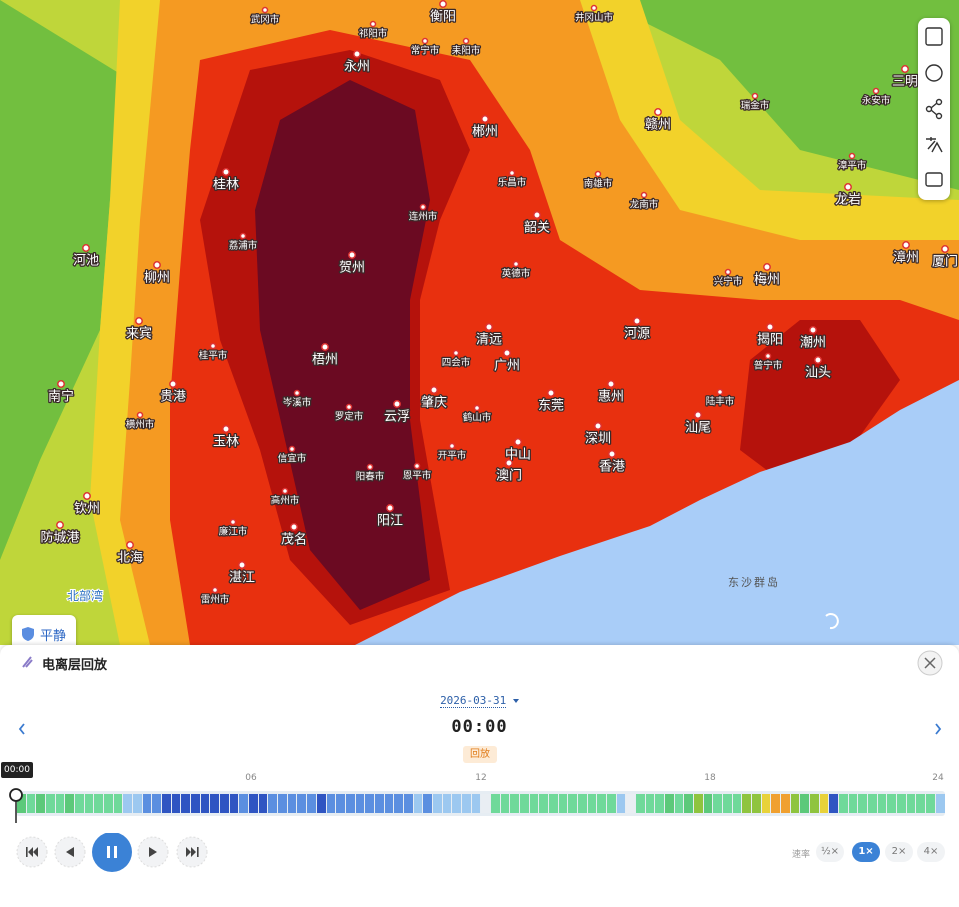 Image resolution: width=959 pixels, height=907 pixels. What do you see at coordinates (934, 73) in the screenshot?
I see `layers-button` at bounding box center [934, 73].